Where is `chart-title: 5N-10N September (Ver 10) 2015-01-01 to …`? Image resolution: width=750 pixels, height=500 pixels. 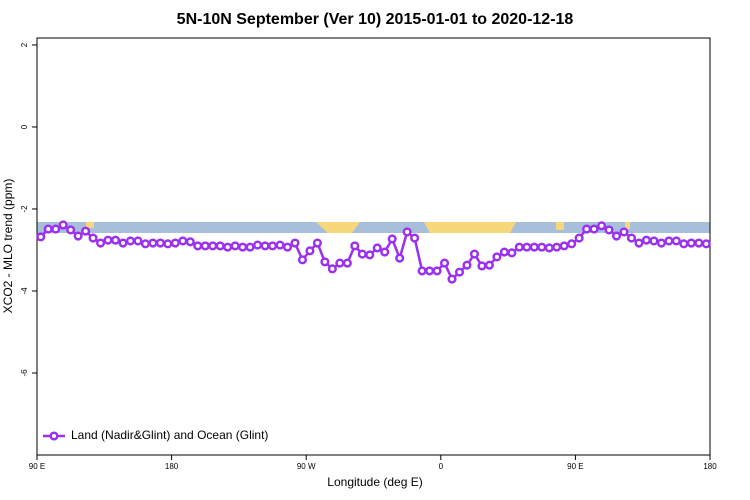 chart-title: 5N-10N September (Ver 10) 2015-01-01 to … is located at coordinates (375, 19).